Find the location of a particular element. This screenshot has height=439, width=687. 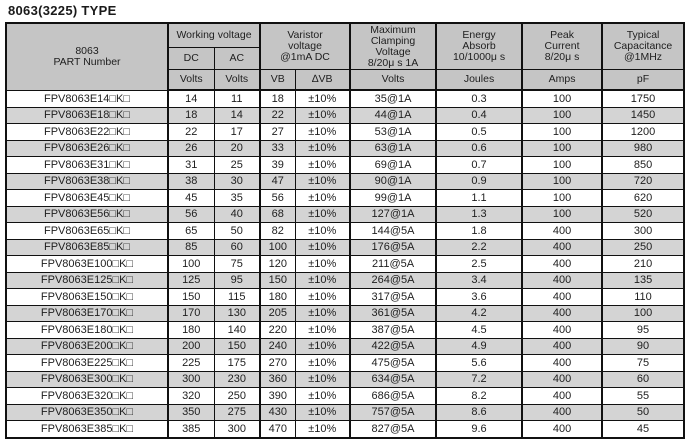

cell-ac-volts: 25 is located at coordinates (237, 165).